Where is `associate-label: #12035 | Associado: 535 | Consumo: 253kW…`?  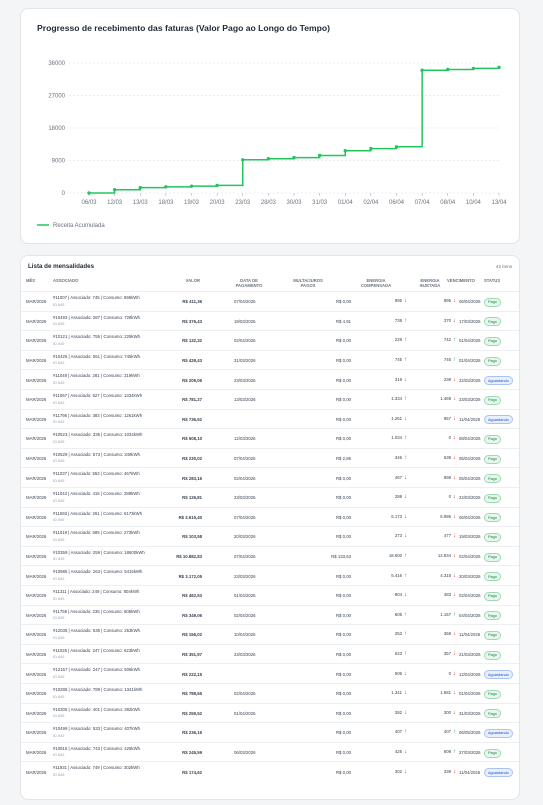
associate-label: #12035 | Associado: 535 | Consumo: 253kW… is located at coordinates (97, 631).